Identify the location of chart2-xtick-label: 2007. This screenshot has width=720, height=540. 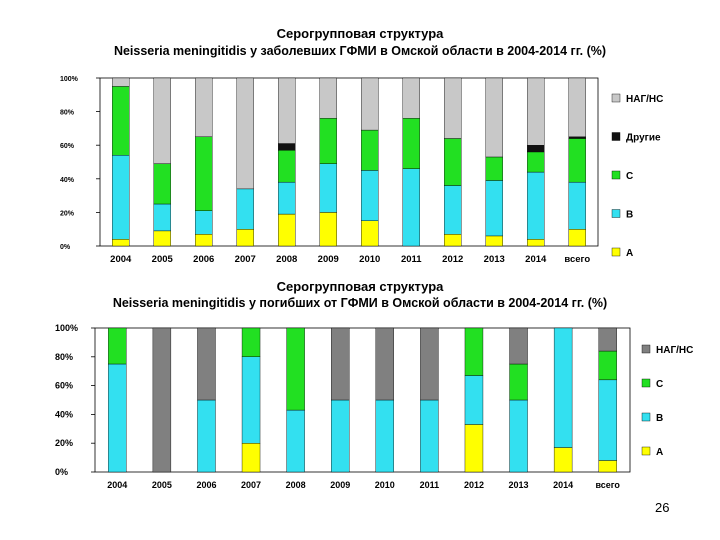
(251, 485).